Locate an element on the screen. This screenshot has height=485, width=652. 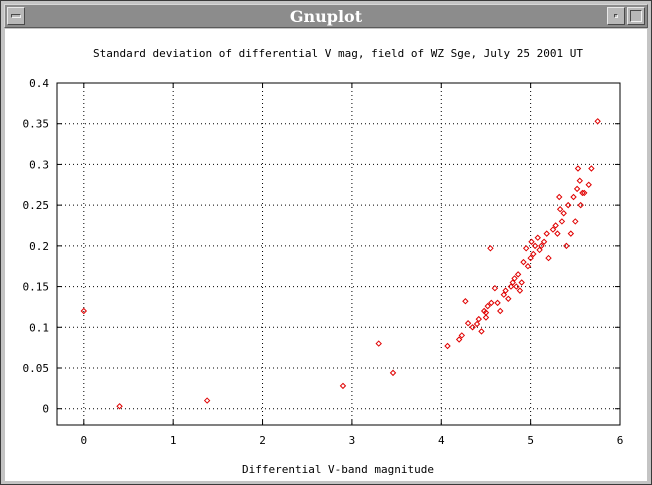
y-tick-label: 0.3 is located at coordinates (39, 164).